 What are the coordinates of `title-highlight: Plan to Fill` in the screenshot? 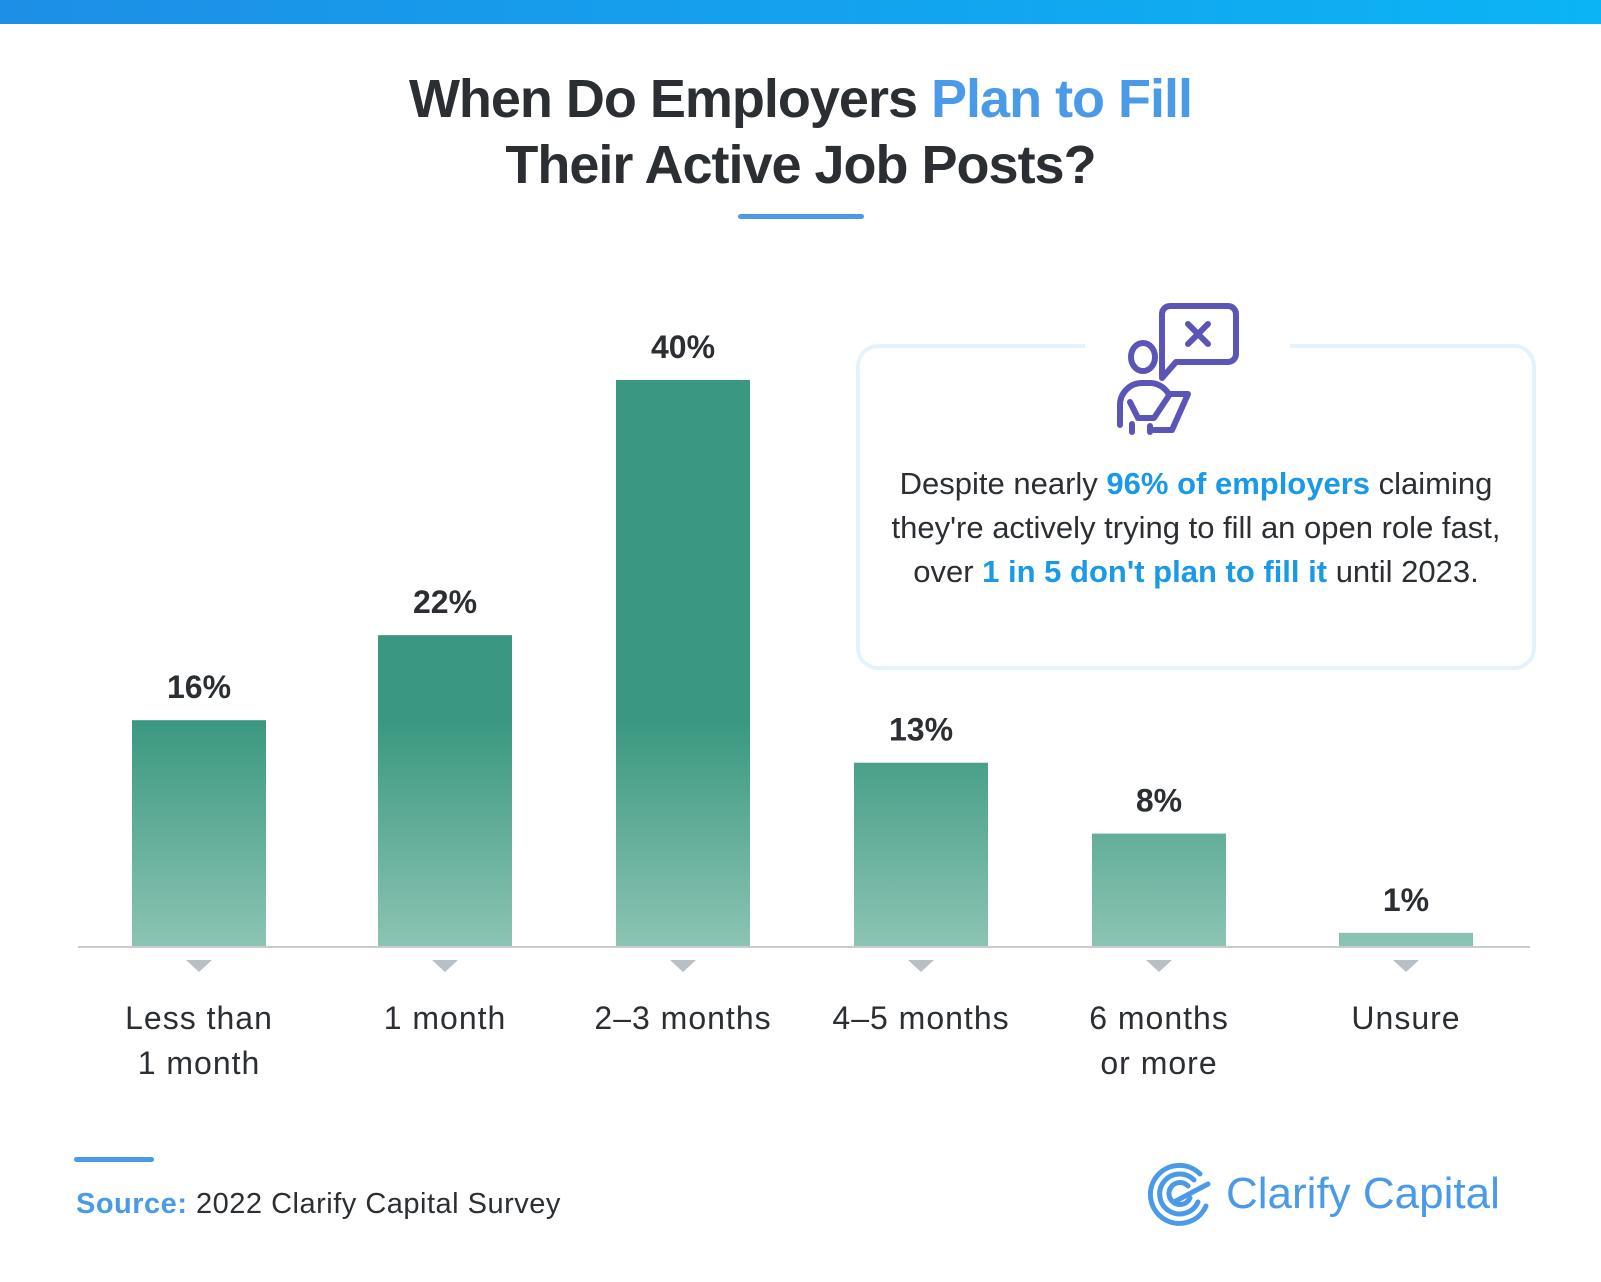 It's located at (1062, 99).